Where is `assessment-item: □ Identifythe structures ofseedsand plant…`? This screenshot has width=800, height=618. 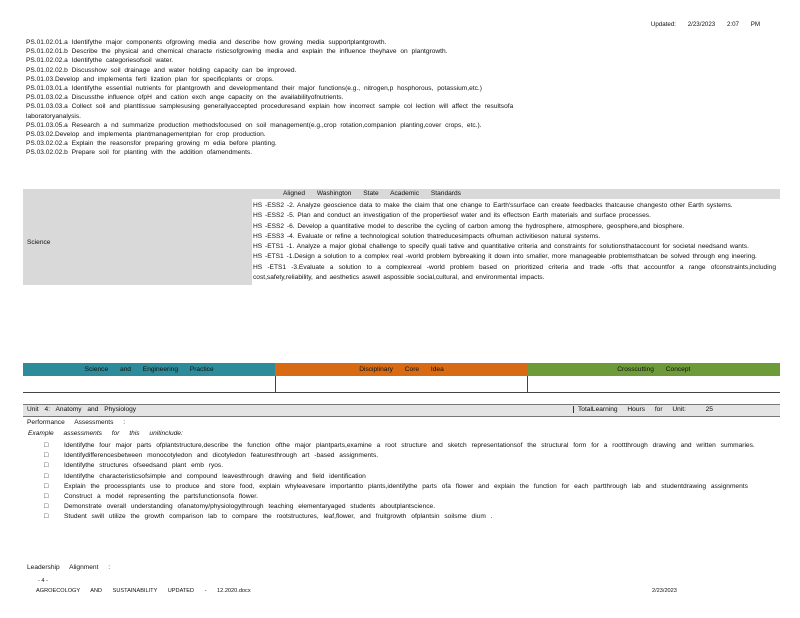
assessment-item: □ Identifythe structures ofseedsand plant… is located at coordinates (403, 466).